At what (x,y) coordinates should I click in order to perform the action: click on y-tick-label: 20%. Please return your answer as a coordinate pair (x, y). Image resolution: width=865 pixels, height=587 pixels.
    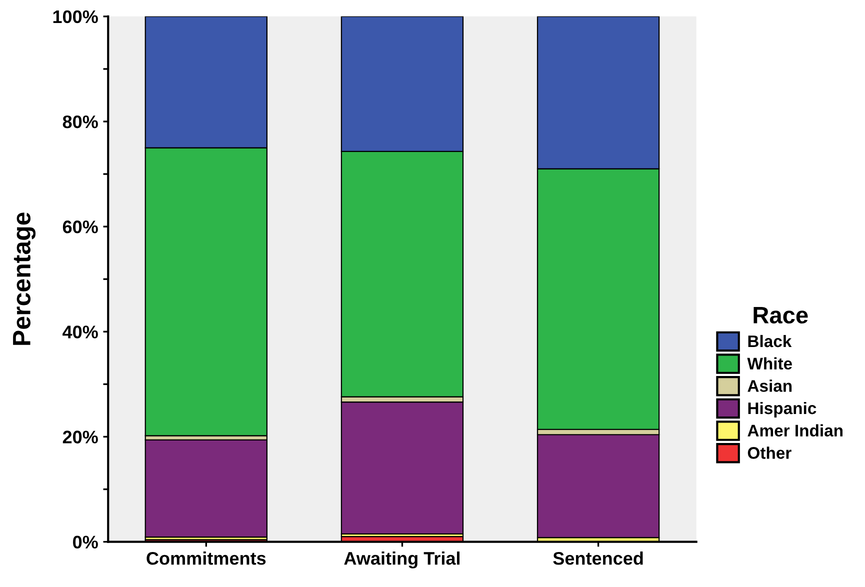
    Looking at the image, I should click on (80, 437).